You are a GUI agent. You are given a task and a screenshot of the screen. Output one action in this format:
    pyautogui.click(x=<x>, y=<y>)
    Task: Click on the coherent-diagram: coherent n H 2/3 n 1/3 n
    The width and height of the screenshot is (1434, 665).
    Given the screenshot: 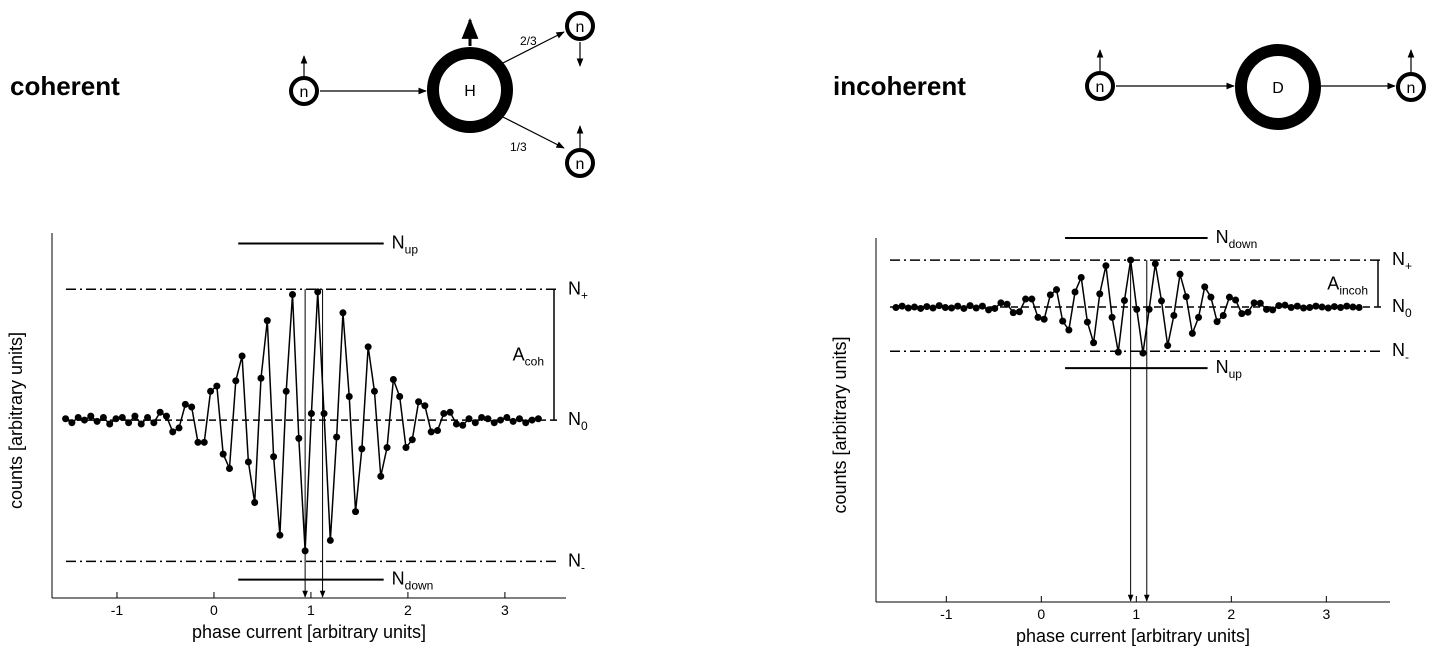 What is the action you would take?
    pyautogui.click(x=302, y=94)
    